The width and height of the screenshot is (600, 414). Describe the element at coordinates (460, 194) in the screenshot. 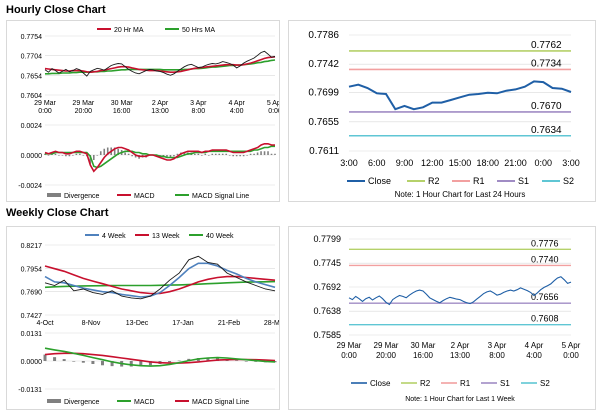

I see `hourly-levels-note: Note: 1 Hour Chart for Last 24 Hours` at that location.